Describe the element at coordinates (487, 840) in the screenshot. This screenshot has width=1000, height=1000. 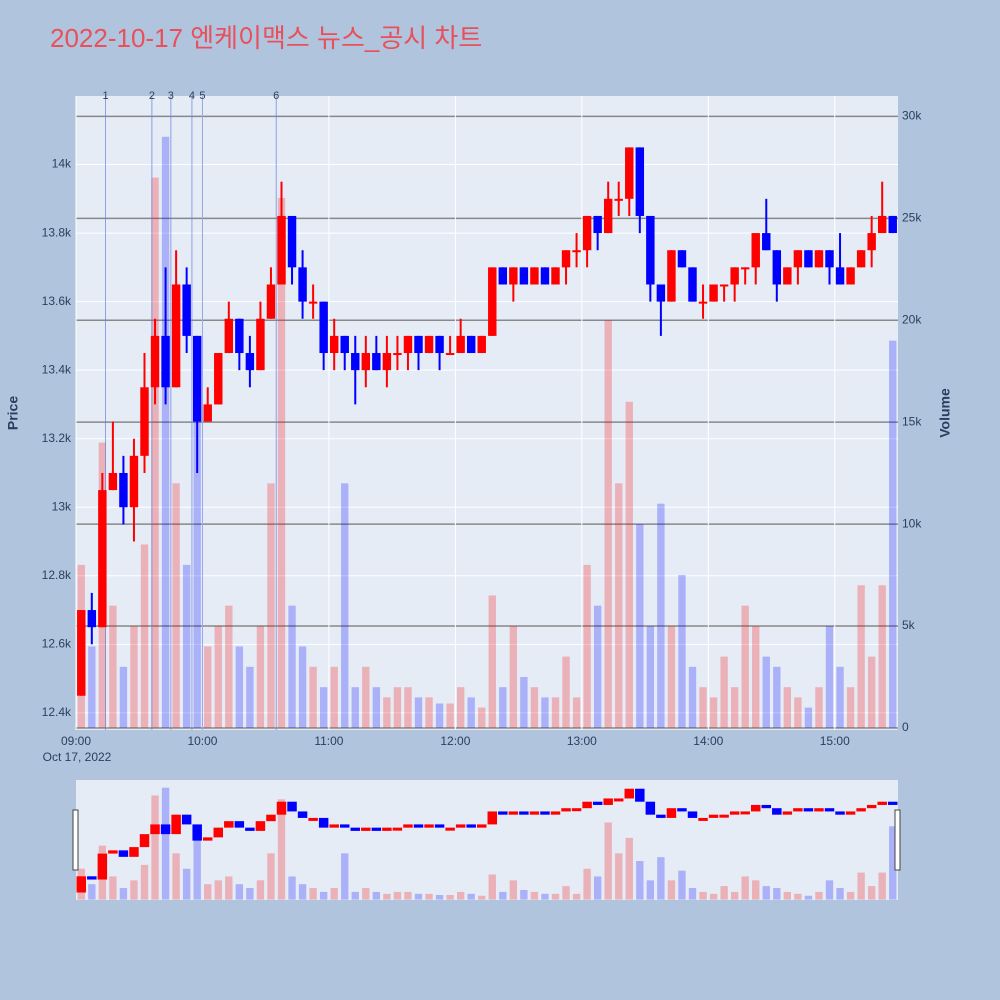
I see `range-slider` at that location.